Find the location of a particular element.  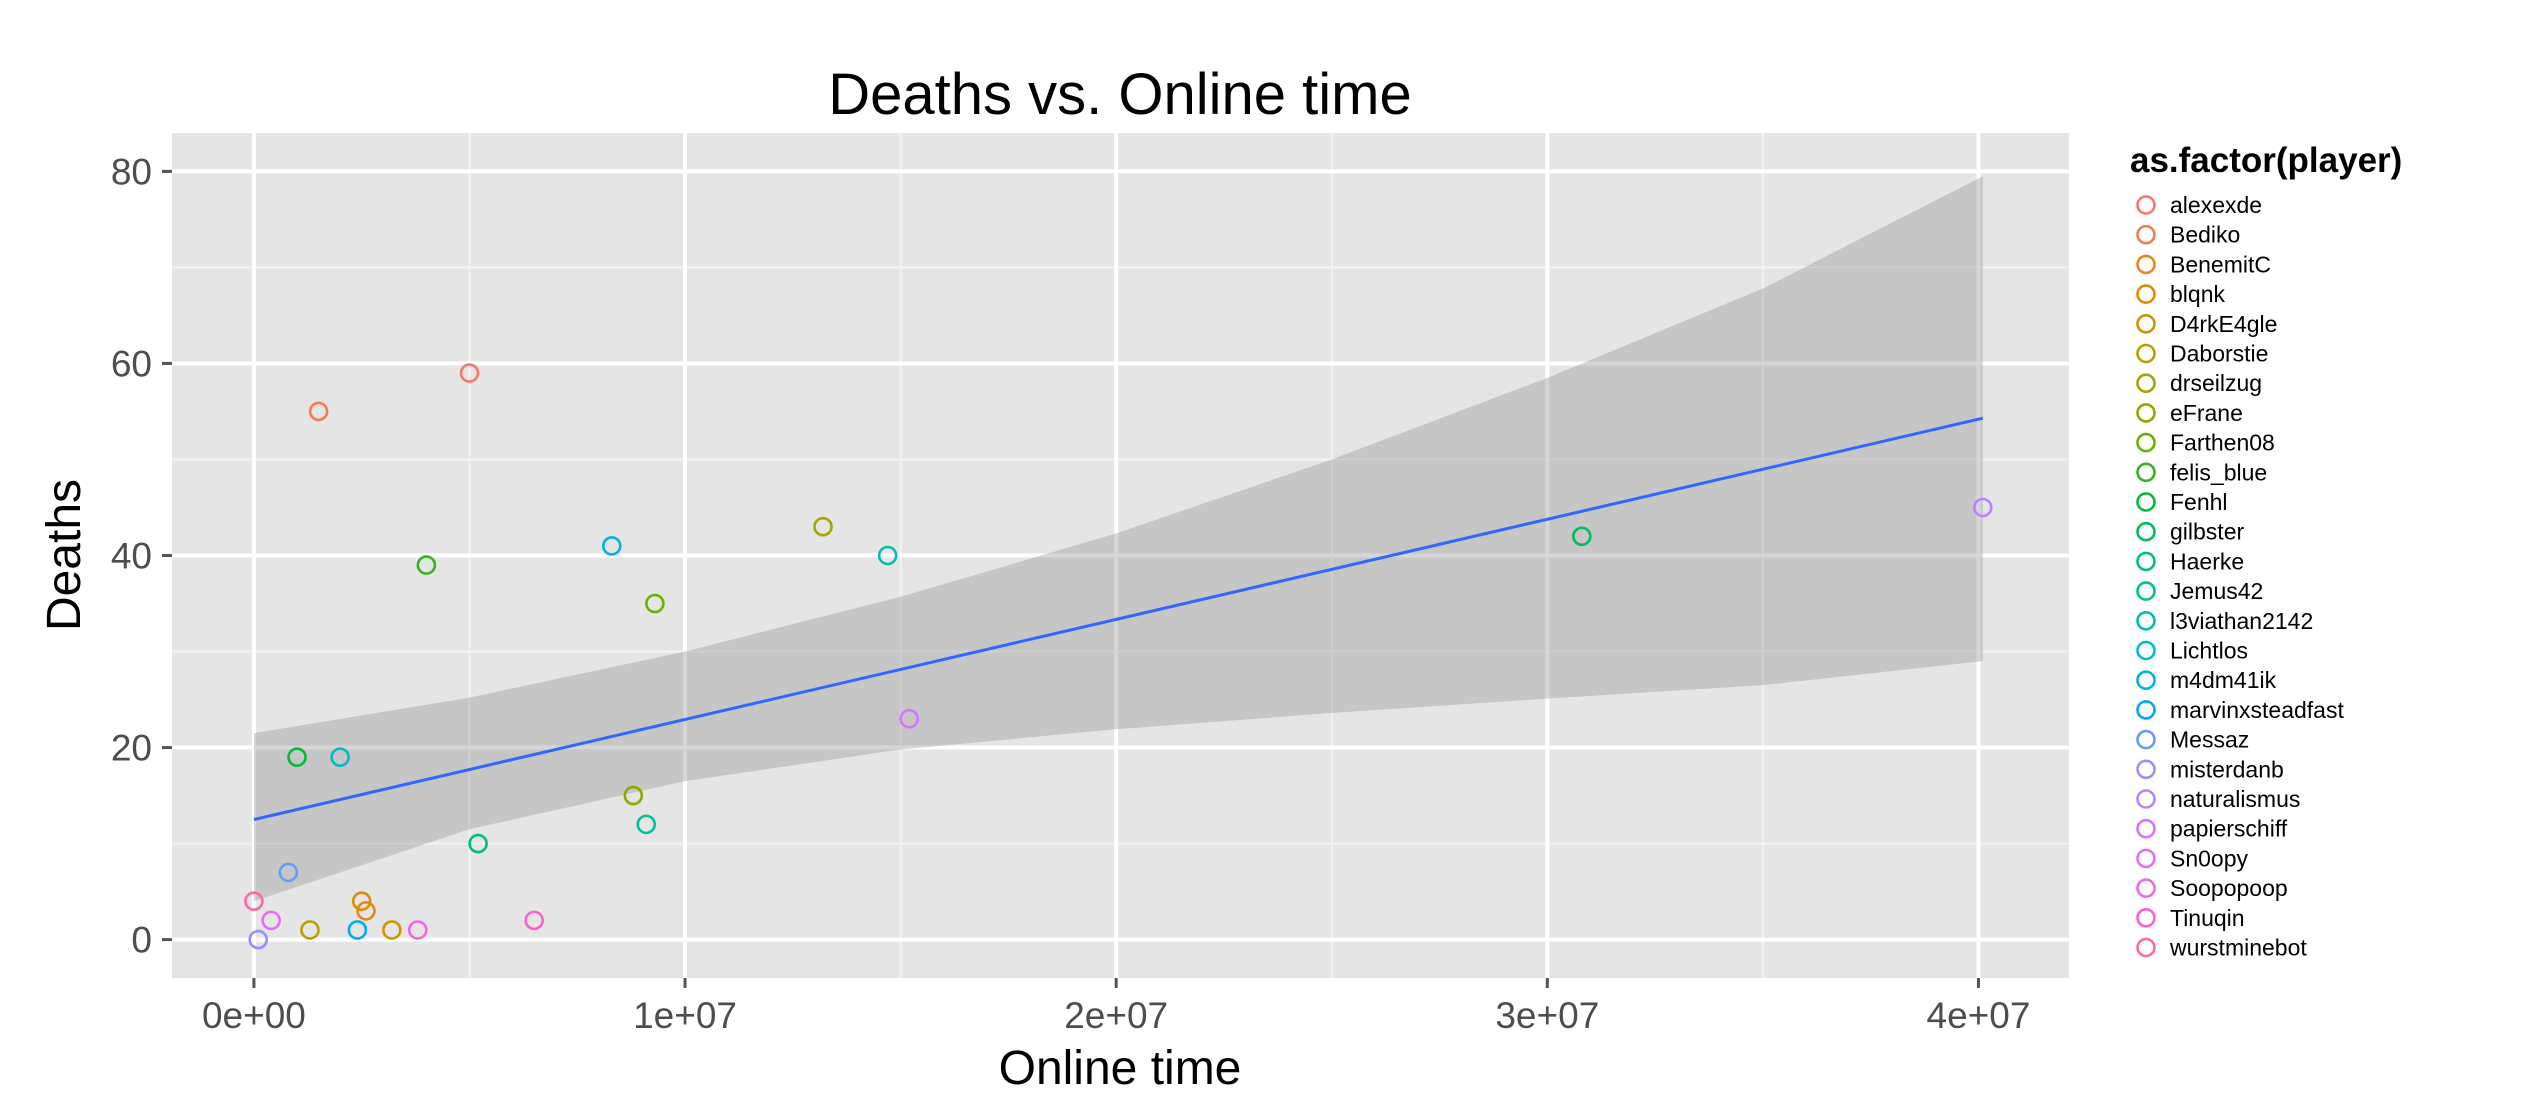

legend-label: papierschiff is located at coordinates (2229, 829).